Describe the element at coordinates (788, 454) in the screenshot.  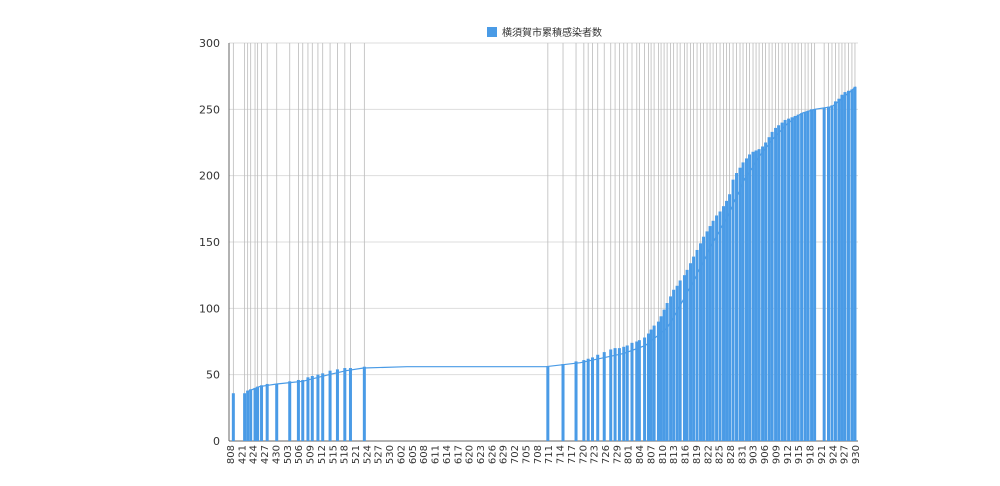
I see `x-tick-label: 912` at that location.